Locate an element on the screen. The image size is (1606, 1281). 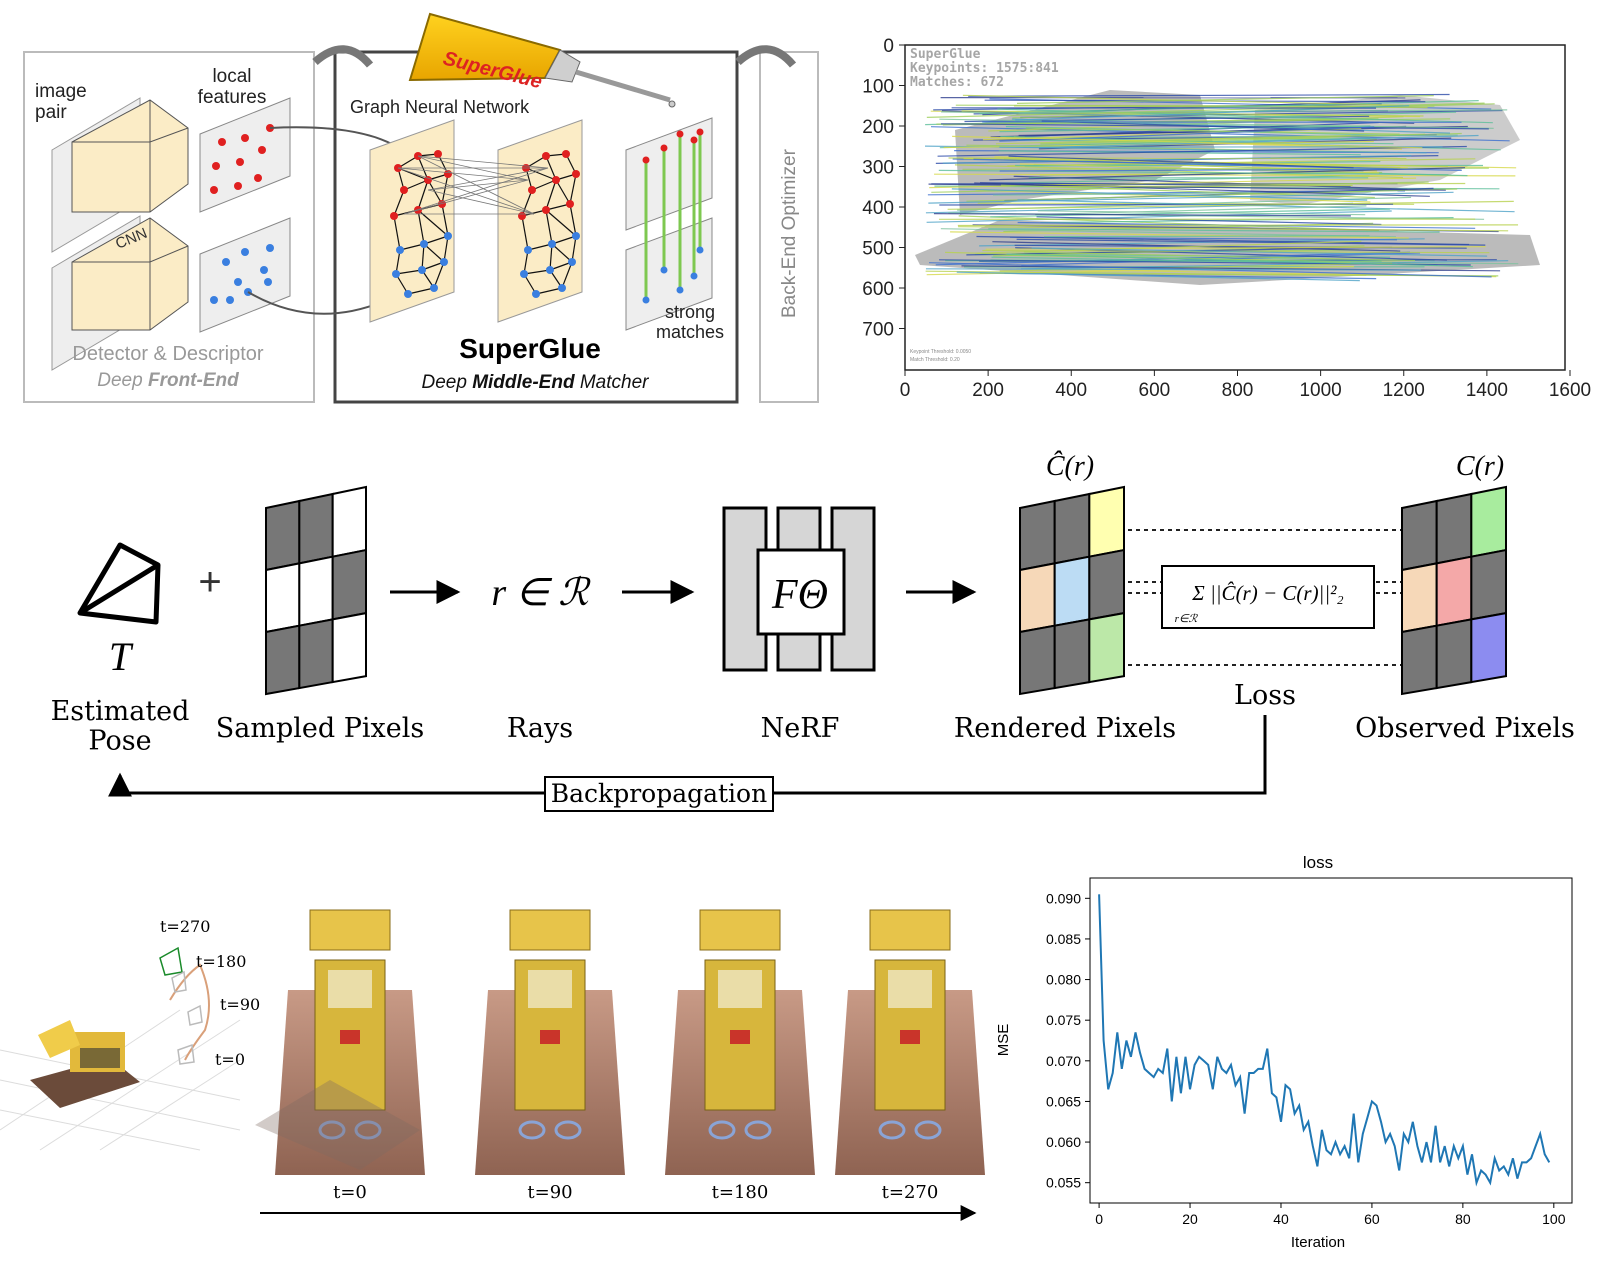
y-tick-label: 300 is located at coordinates (878, 168).